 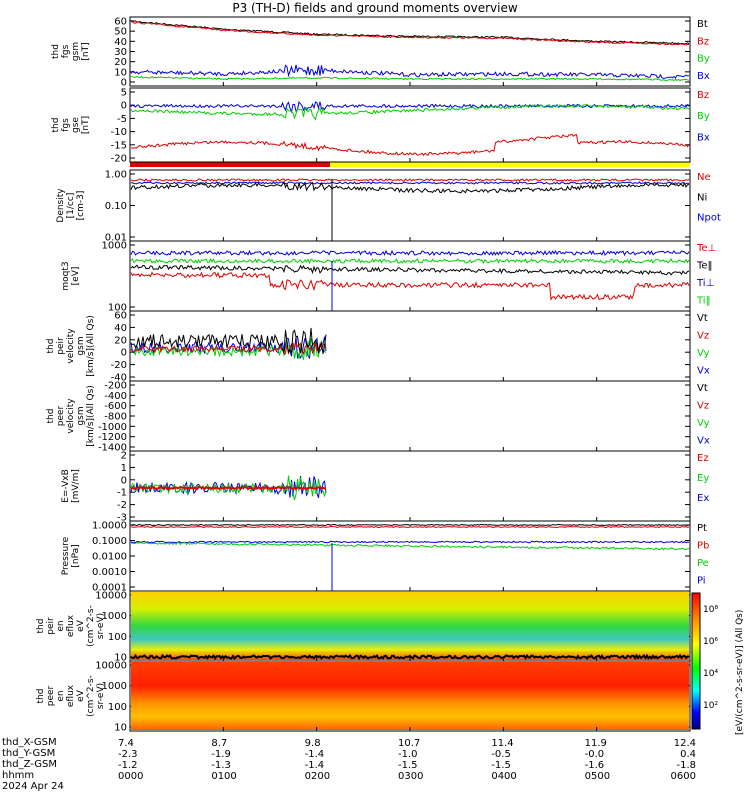 I want to click on y-axis-title-line: eV, so click(x=81, y=625).